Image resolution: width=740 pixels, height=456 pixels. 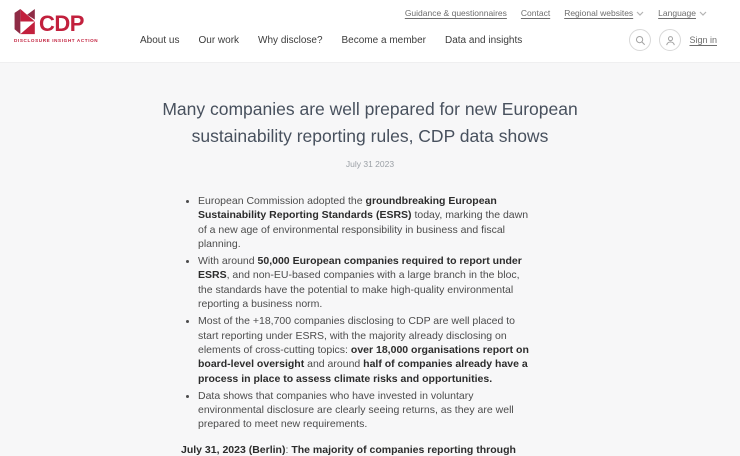 What do you see at coordinates (484, 40) in the screenshot?
I see `nav-item-data-and-insights: Data and insights` at bounding box center [484, 40].